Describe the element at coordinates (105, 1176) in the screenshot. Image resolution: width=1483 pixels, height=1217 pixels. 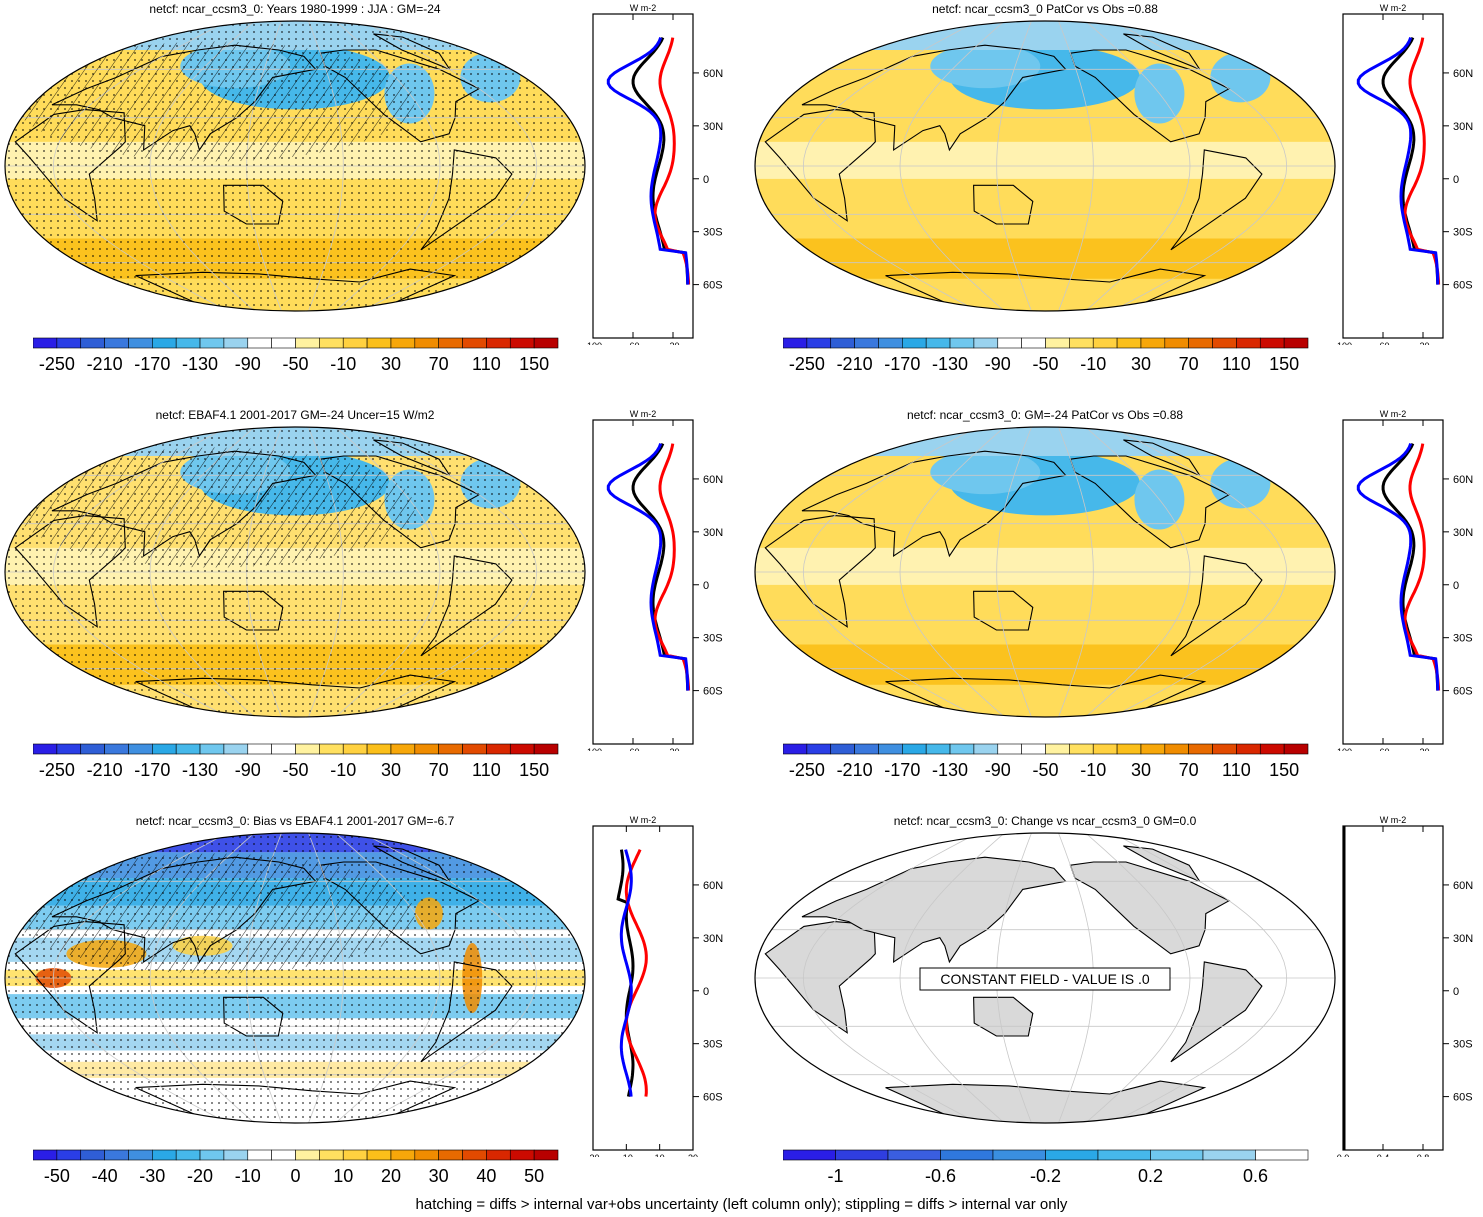
I see `colorbar-label: -40` at that location.